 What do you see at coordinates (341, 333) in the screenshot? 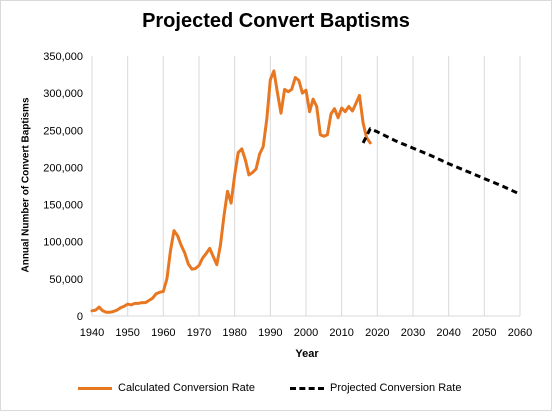
I see `x-tick-label-2010: 2010` at bounding box center [341, 333].